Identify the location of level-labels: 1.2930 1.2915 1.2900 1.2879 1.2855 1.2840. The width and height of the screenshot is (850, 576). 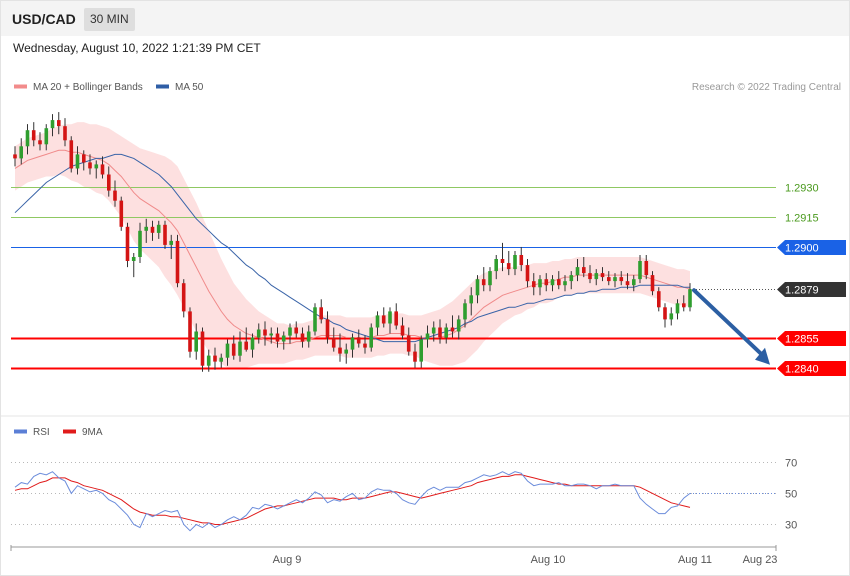
(811, 279).